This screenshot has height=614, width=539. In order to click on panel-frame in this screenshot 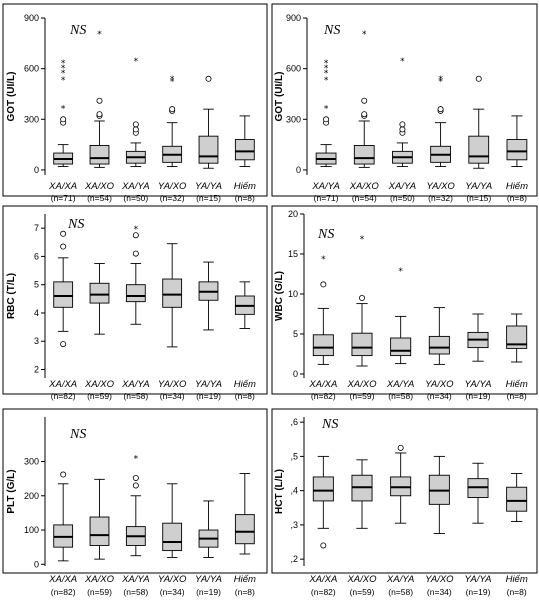, I will do `click(135, 491)`.